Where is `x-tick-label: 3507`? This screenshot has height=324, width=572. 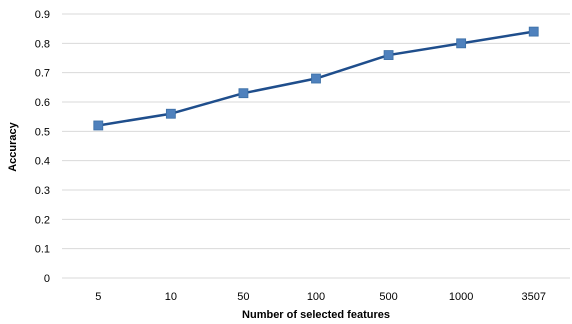 x-tick-label: 3507 is located at coordinates (533, 297).